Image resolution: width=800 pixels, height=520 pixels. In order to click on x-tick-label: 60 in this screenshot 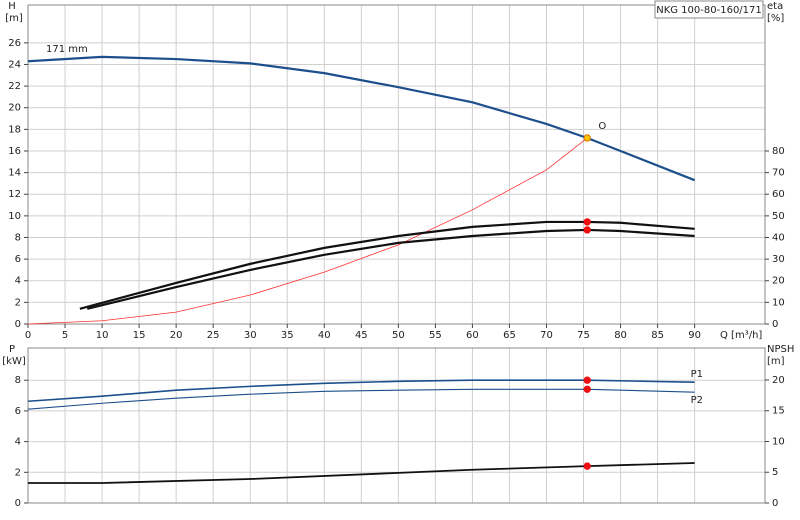, I will do `click(472, 335)`.